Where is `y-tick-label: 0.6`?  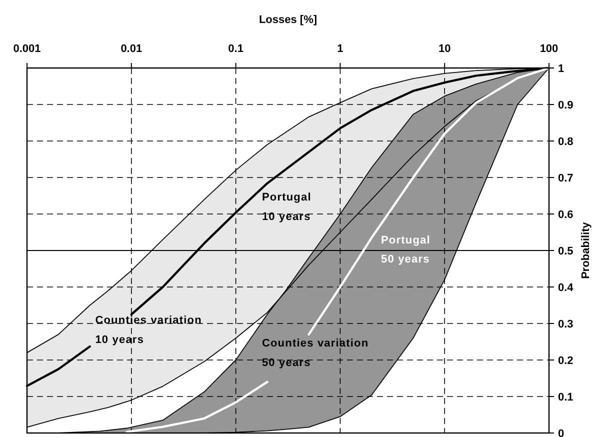
y-tick-label: 0.6 is located at coordinates (566, 214).